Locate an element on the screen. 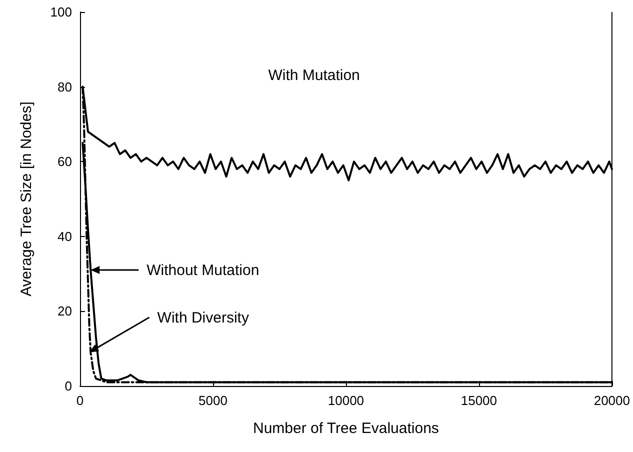 This screenshot has width=633, height=452. x-tick-label: 20000 is located at coordinates (612, 400).